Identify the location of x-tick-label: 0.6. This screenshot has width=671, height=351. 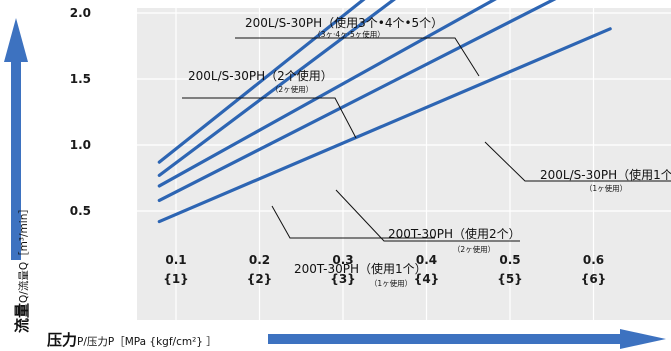
(593, 260).